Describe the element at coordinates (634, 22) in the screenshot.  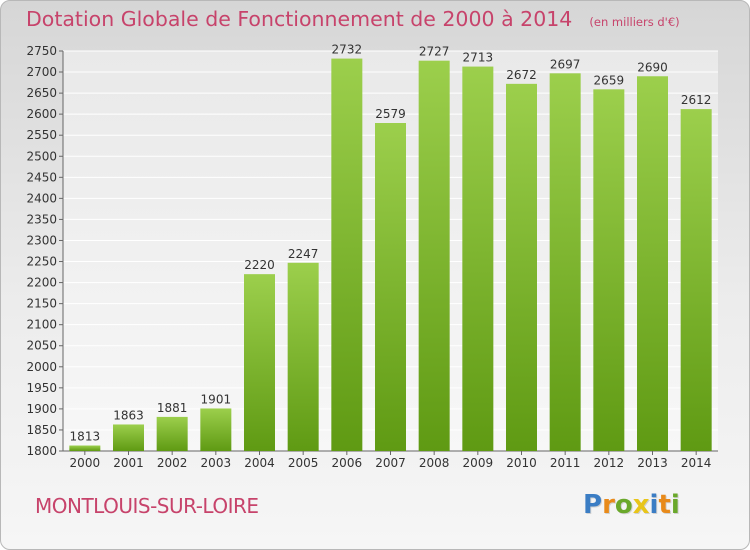
I see `unit-label: (en milliers d'€)` at that location.